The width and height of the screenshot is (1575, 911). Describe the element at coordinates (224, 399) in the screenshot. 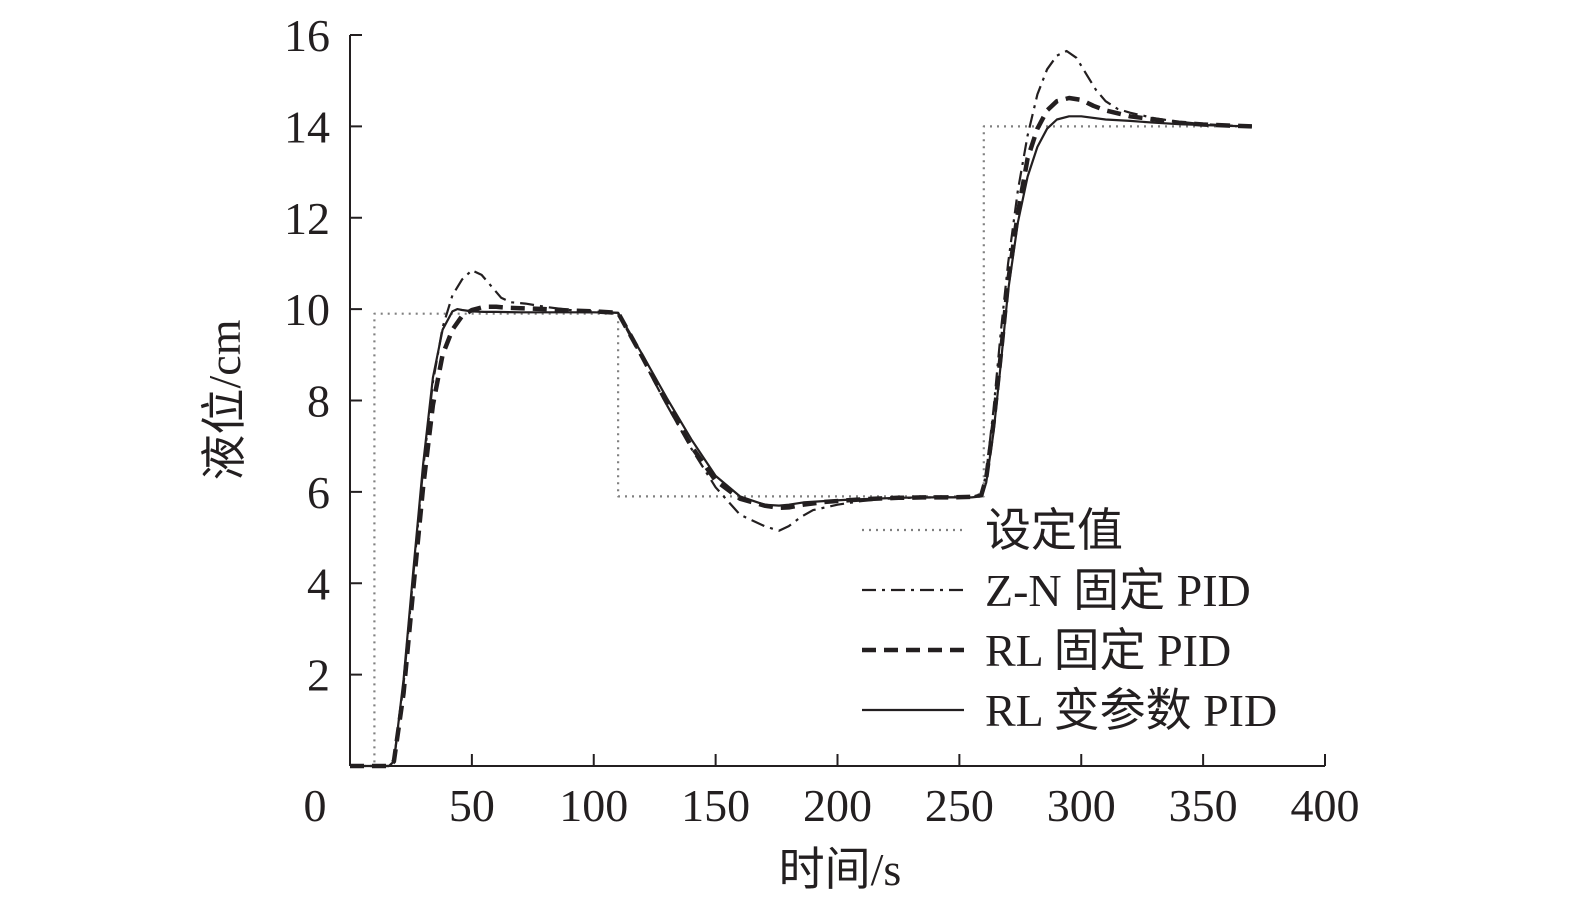

I see `y-axis-label: 液位/cm` at that location.